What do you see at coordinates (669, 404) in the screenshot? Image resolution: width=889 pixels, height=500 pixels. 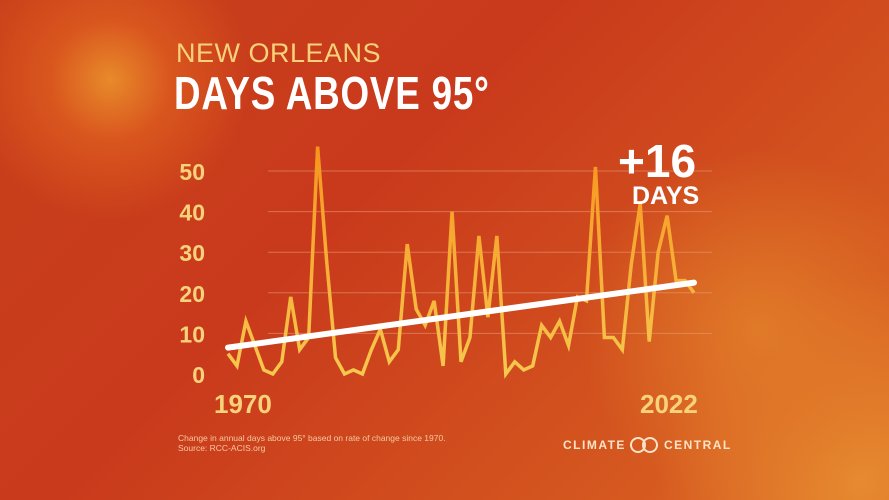 I see `x-tick-2022: 2022` at bounding box center [669, 404].